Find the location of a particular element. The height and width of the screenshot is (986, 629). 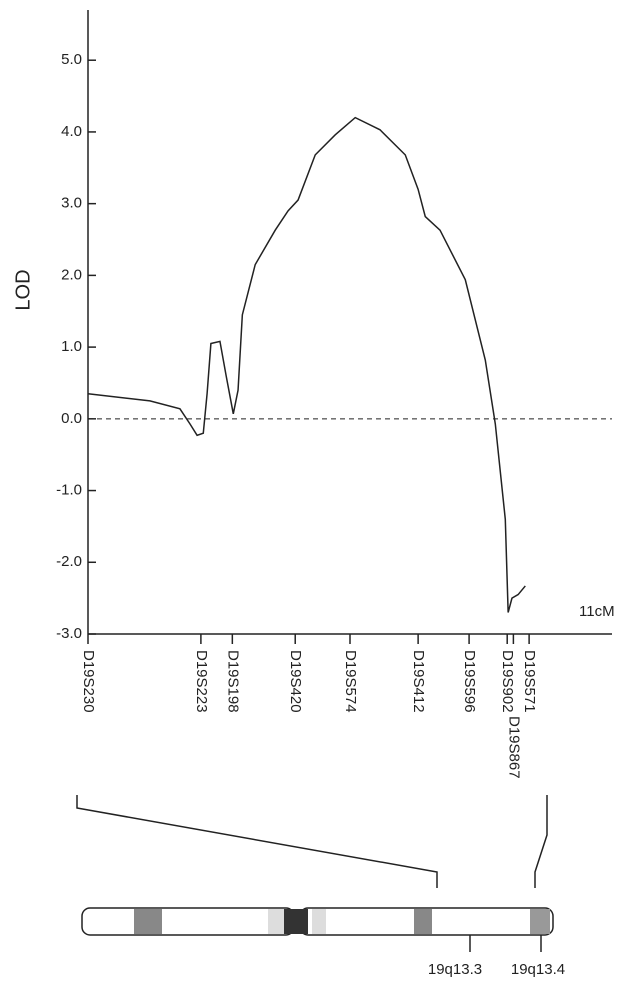

x-axis-label: 11cM is located at coordinates (597, 611).